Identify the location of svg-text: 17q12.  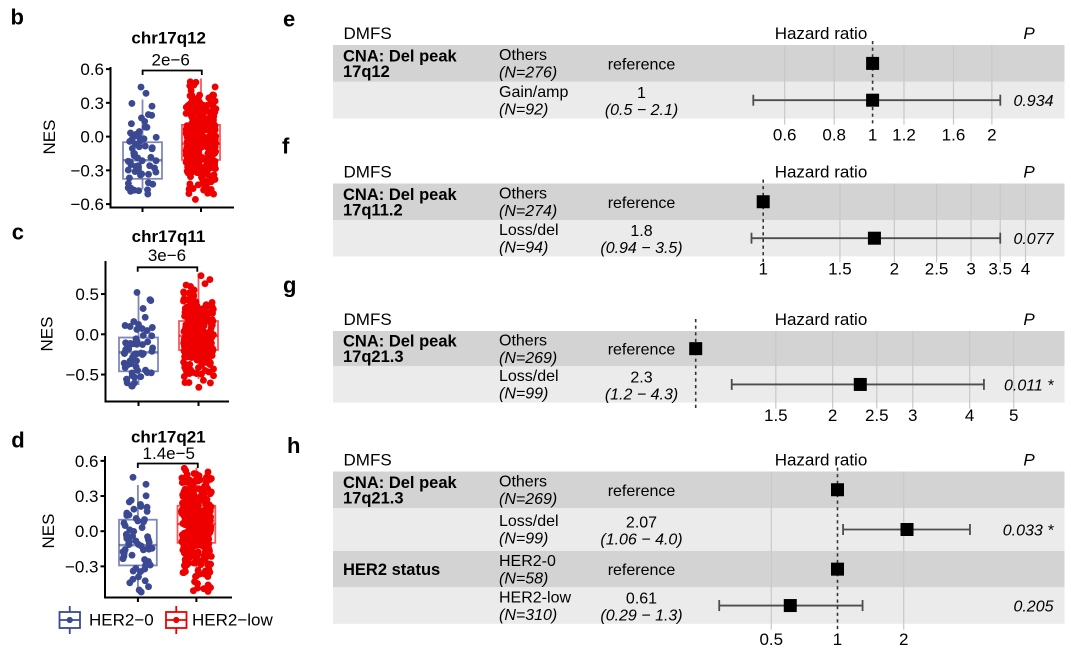
(366, 72).